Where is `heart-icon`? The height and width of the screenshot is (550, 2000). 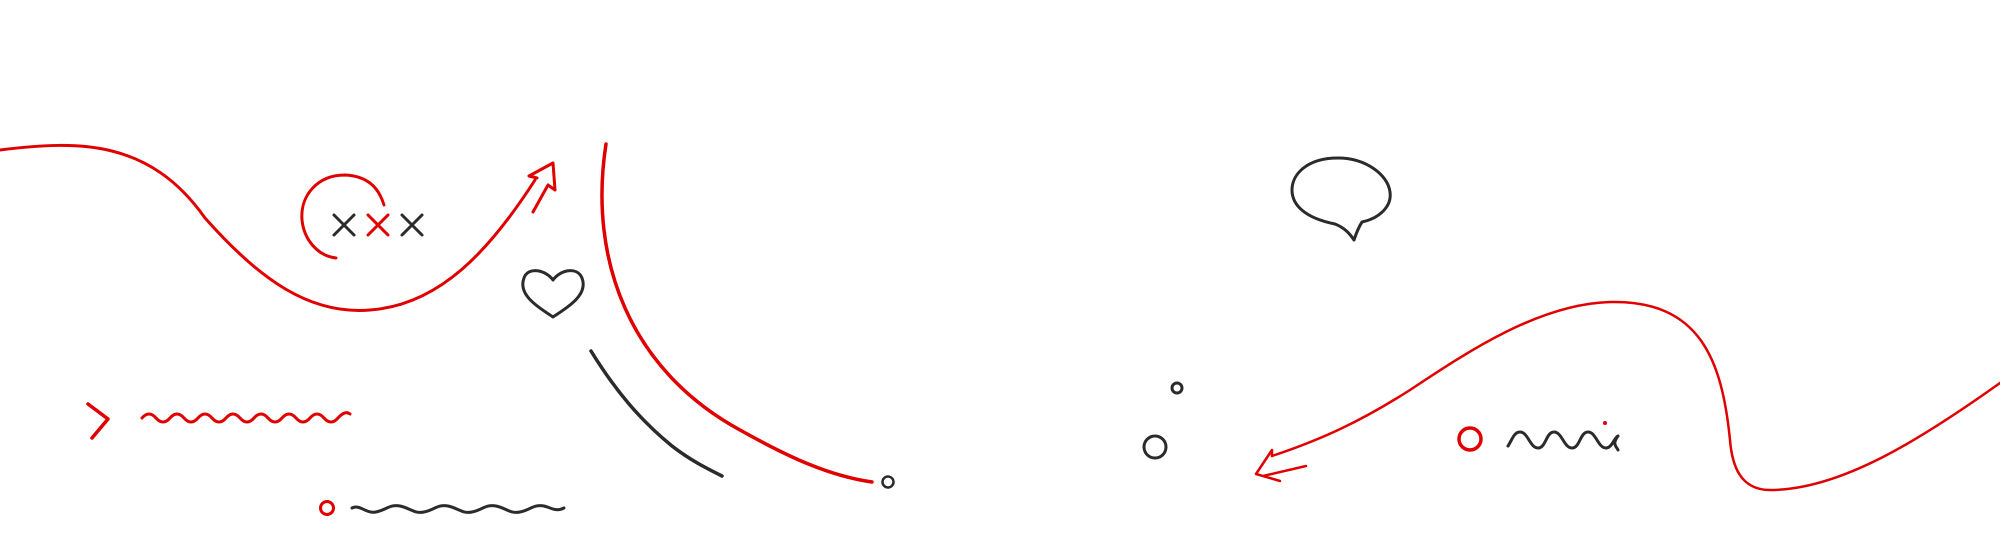 heart-icon is located at coordinates (553, 294).